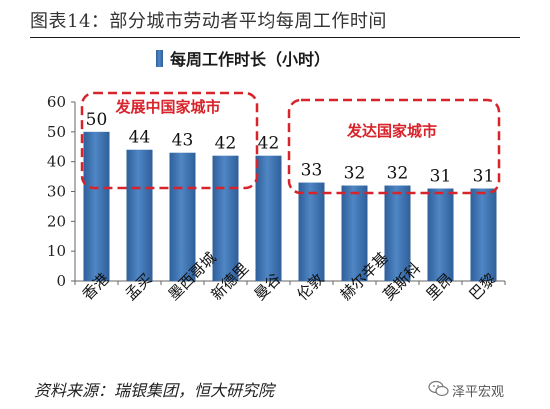 The image size is (550, 409). I want to click on data-labels: 50 44 43 42 42 33 32 32 31 31, so click(290, 148).